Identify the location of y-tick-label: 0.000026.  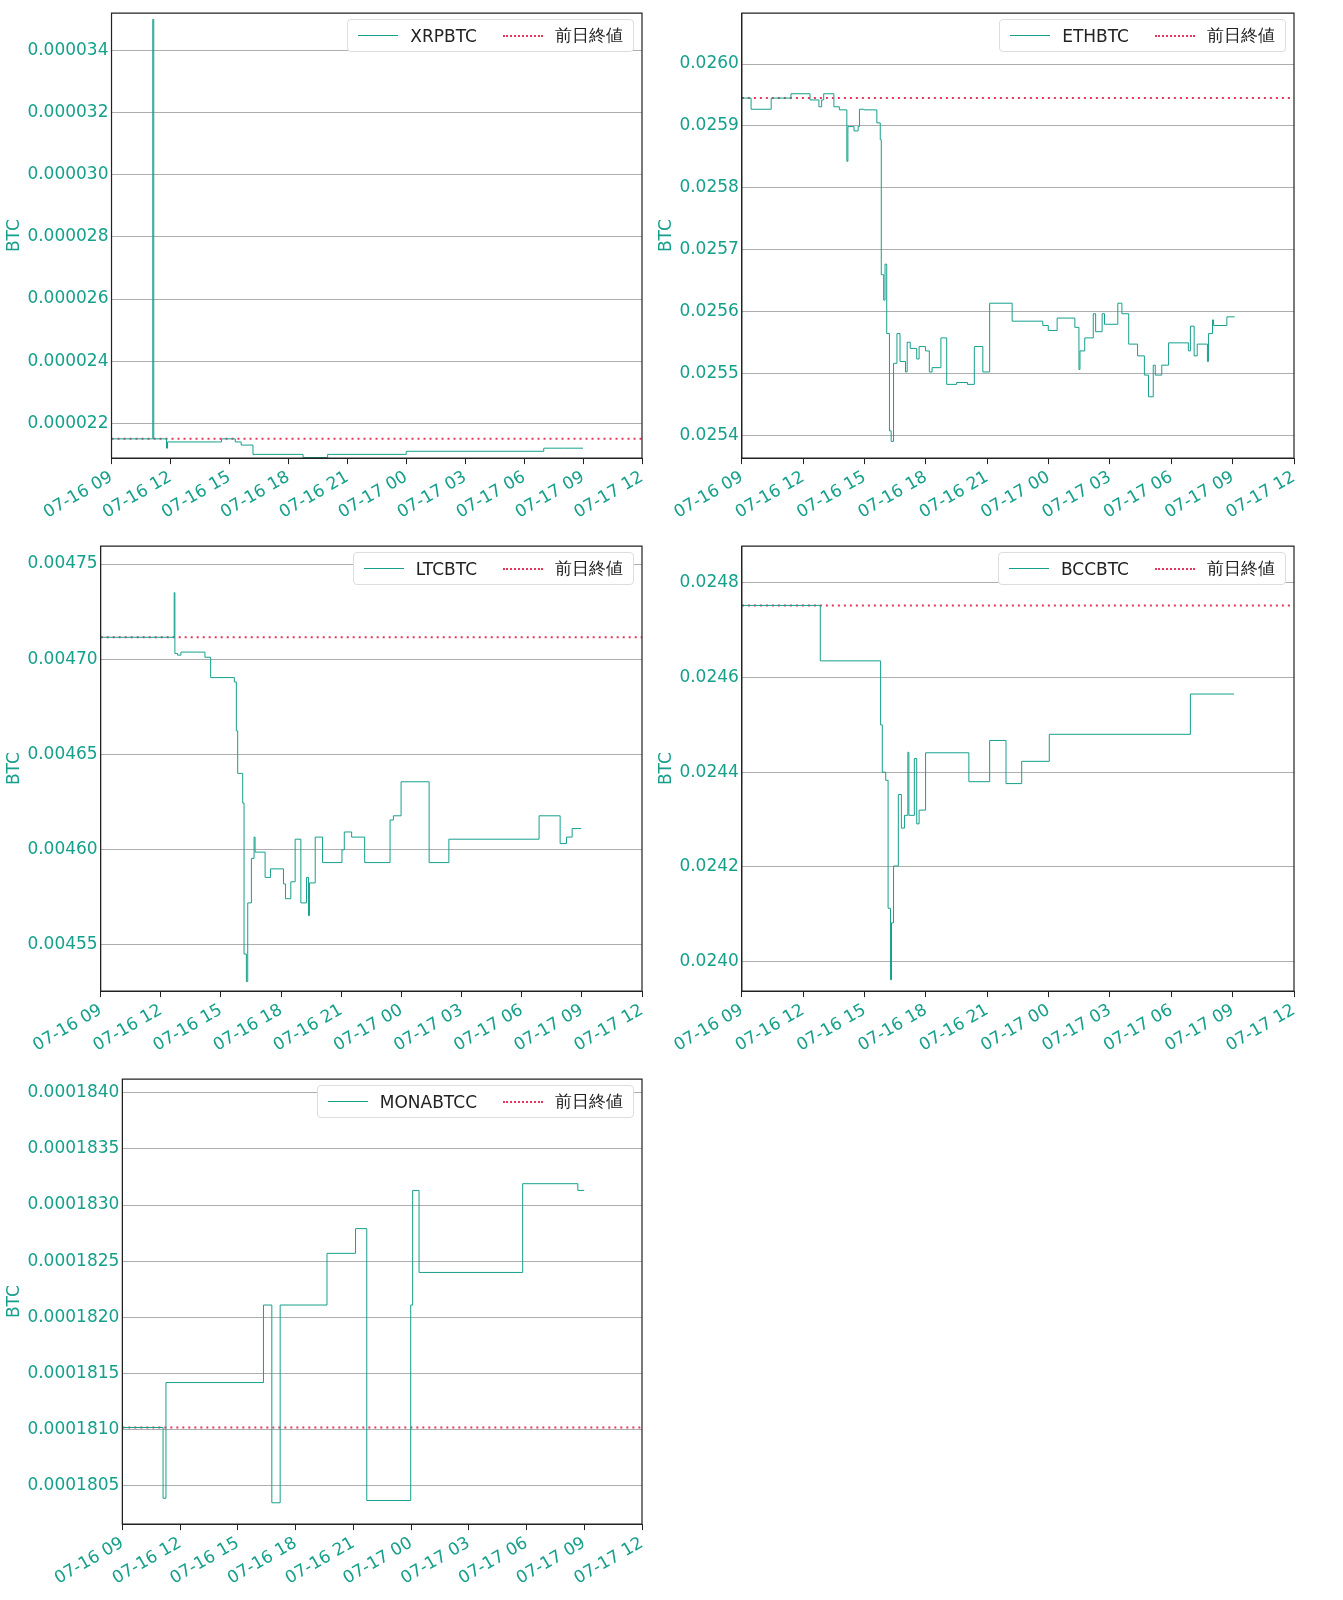
(68, 297).